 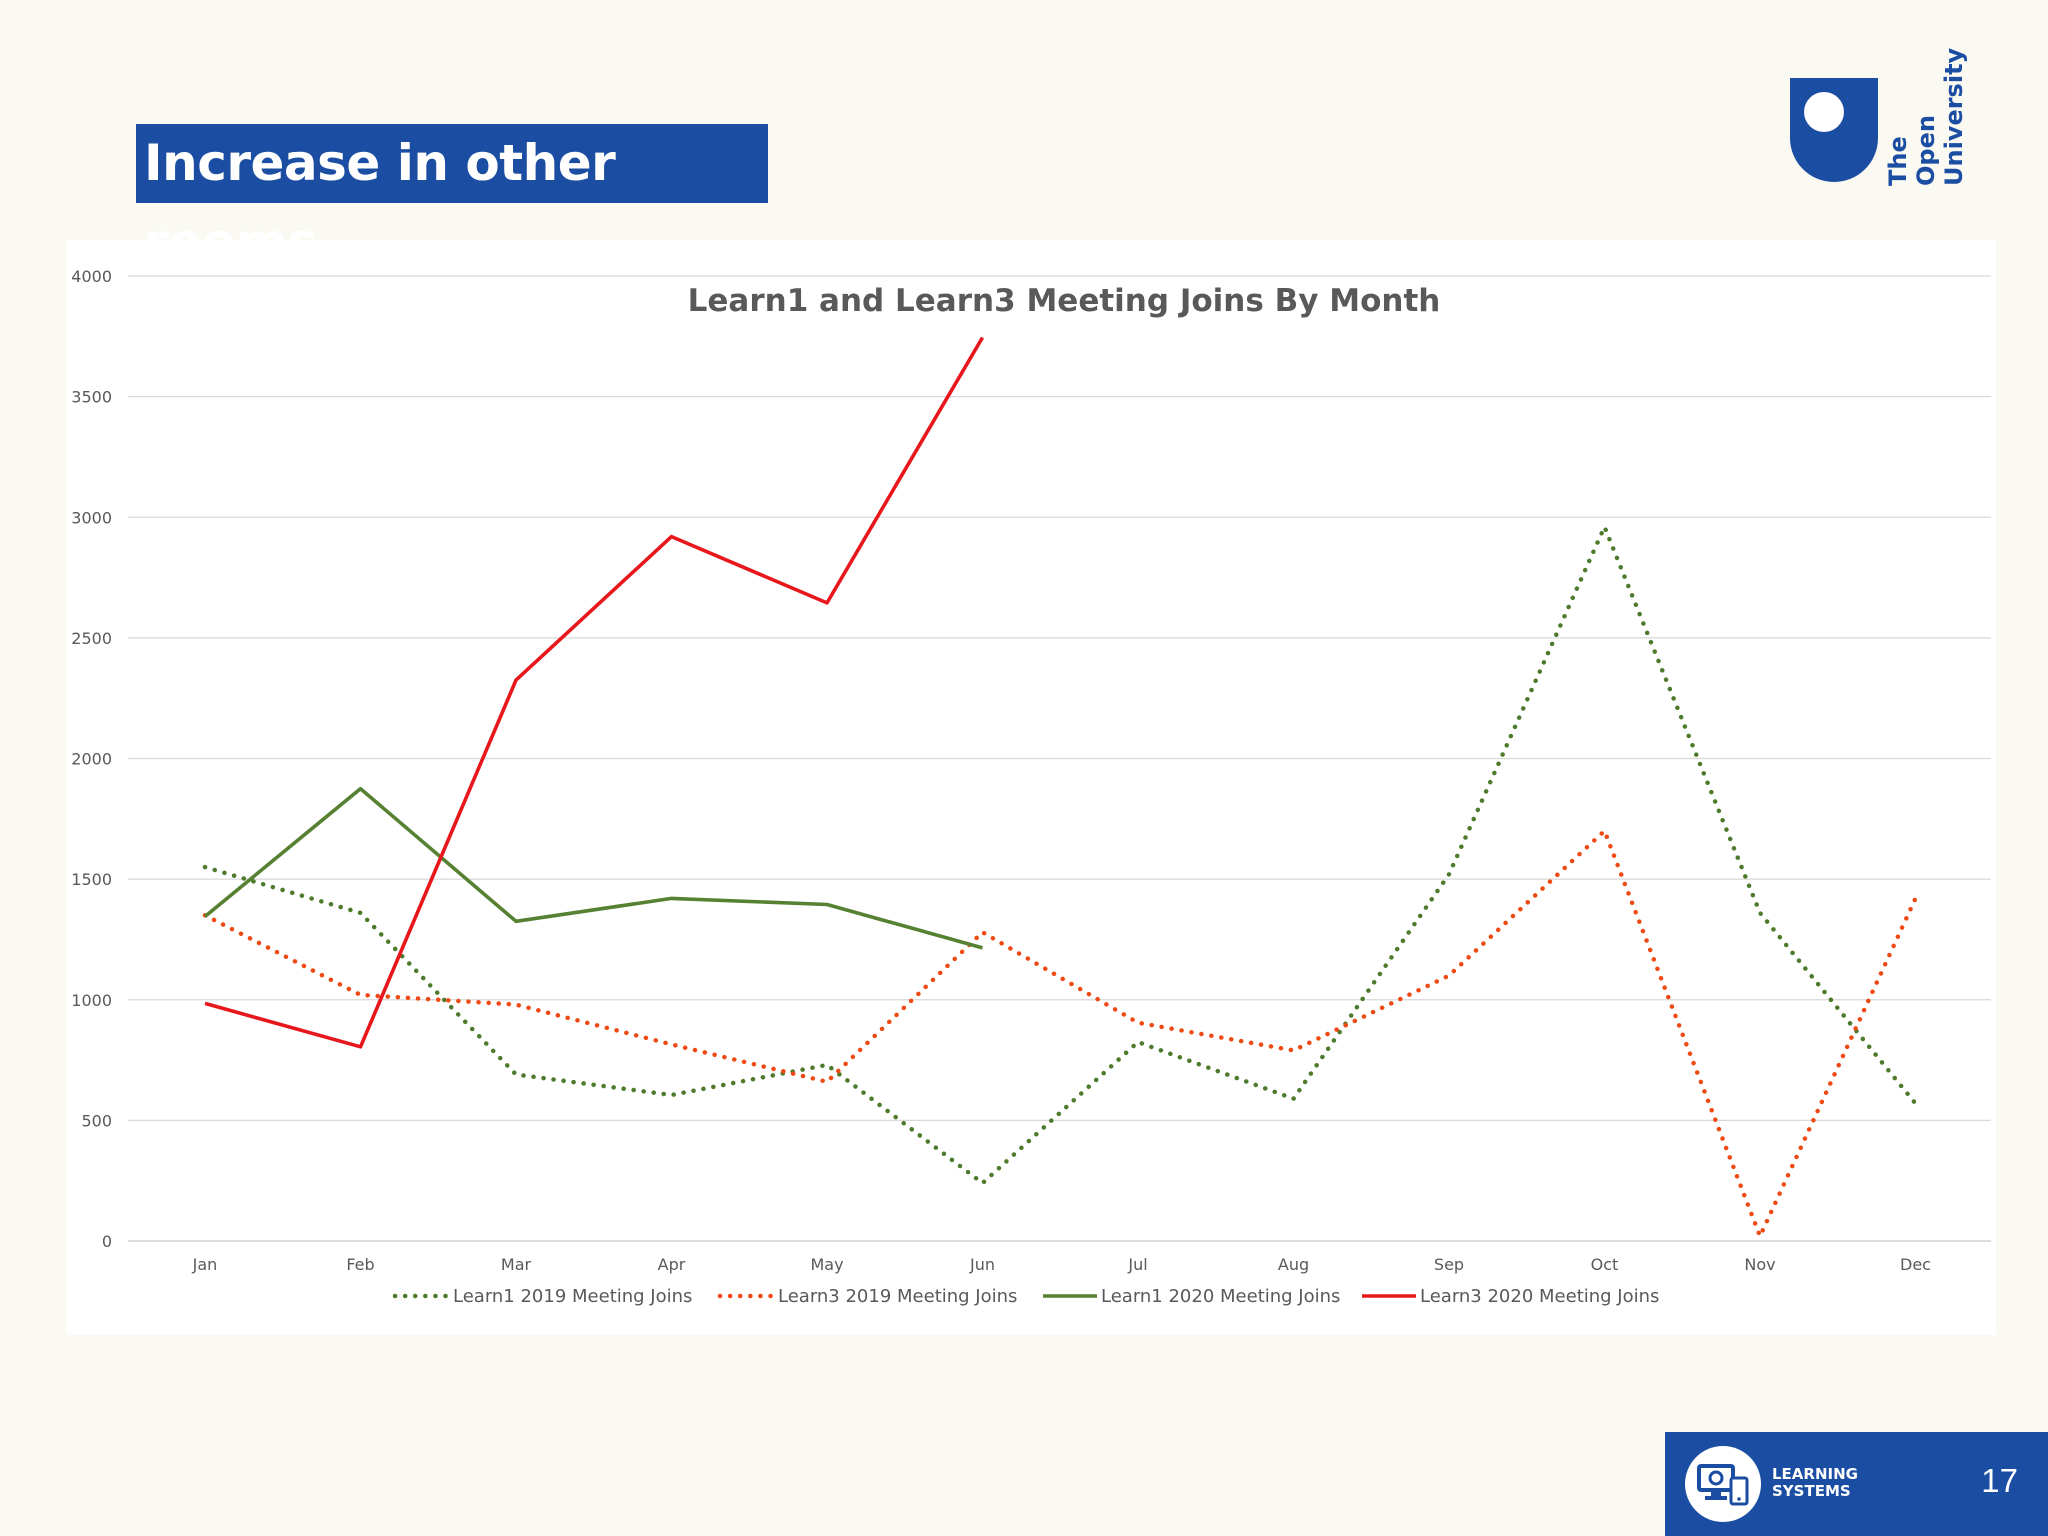 I want to click on y-tick-label-1500: 1500, so click(x=91, y=879).